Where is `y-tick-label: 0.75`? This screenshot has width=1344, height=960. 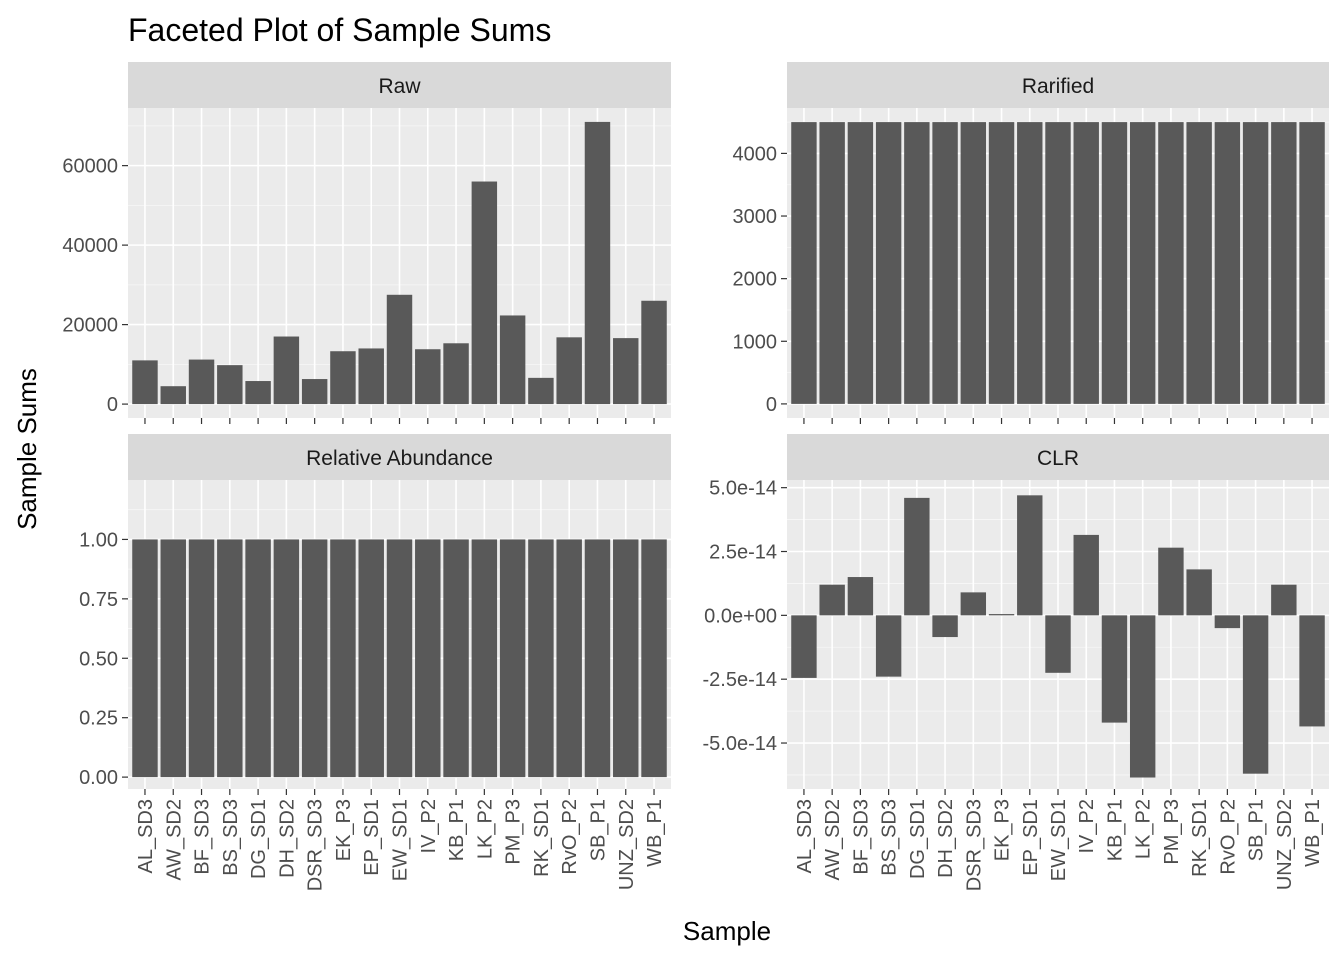 y-tick-label: 0.75 is located at coordinates (98, 600).